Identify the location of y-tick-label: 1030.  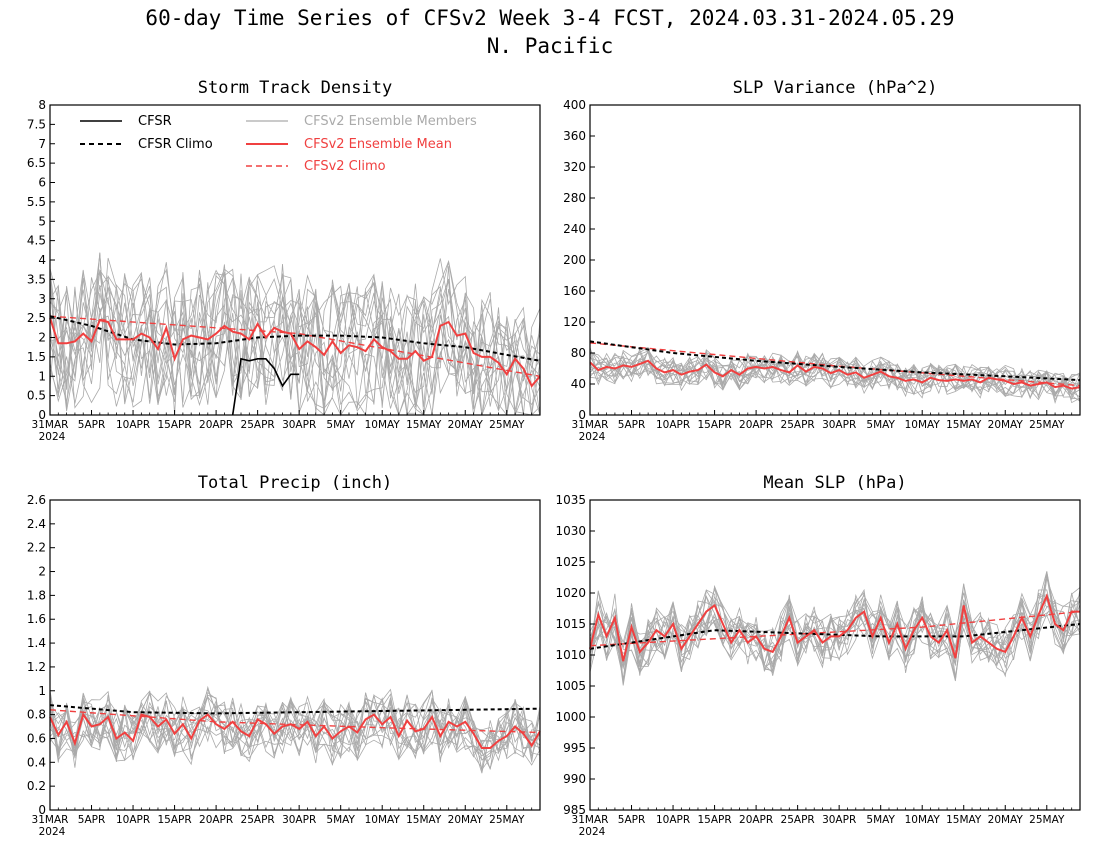
(570, 531).